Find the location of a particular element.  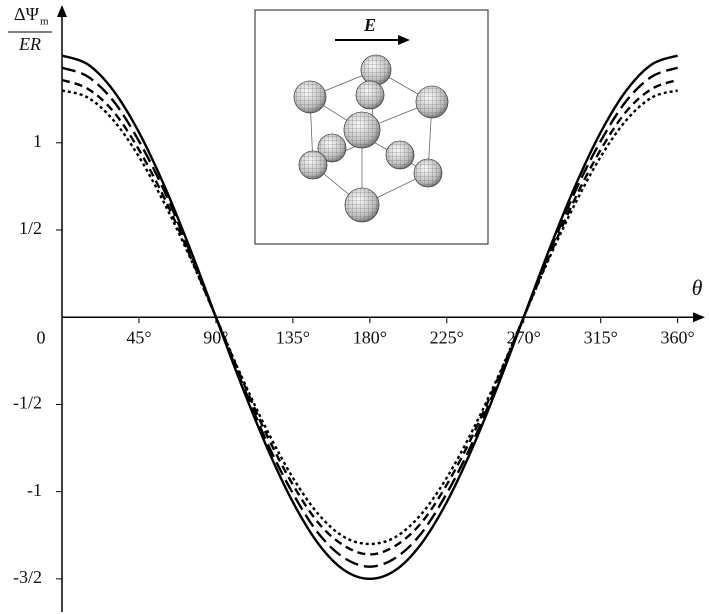

y-tick-label: -3/2 is located at coordinates (27, 577).